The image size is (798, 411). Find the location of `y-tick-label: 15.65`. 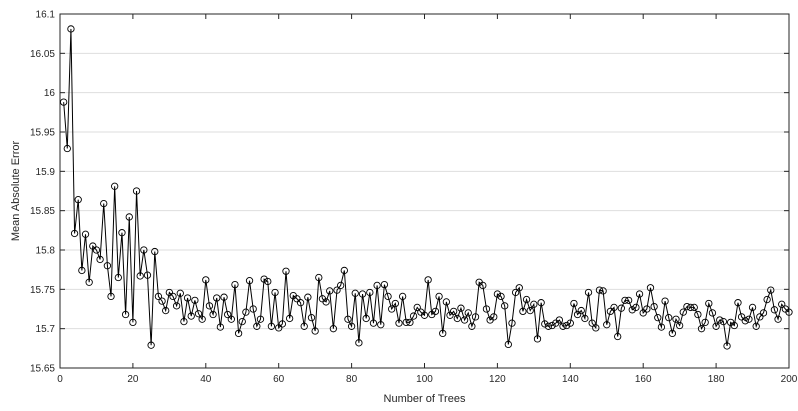

y-tick-label: 15.65 is located at coordinates (42, 369).